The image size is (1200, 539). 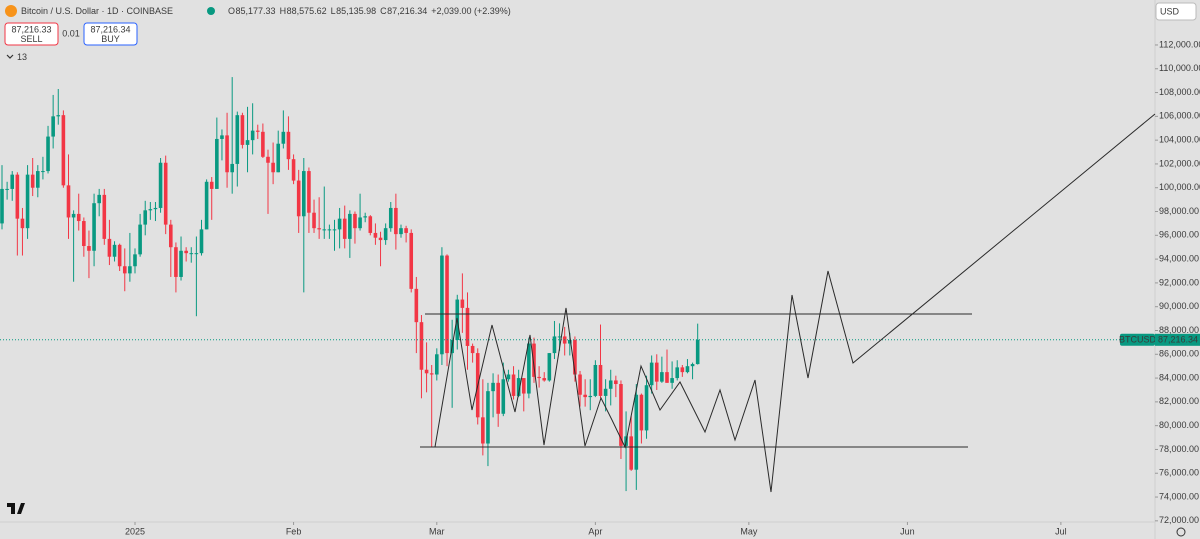 What do you see at coordinates (294, 531) in the screenshot?
I see `x-tick-label: Feb` at bounding box center [294, 531].